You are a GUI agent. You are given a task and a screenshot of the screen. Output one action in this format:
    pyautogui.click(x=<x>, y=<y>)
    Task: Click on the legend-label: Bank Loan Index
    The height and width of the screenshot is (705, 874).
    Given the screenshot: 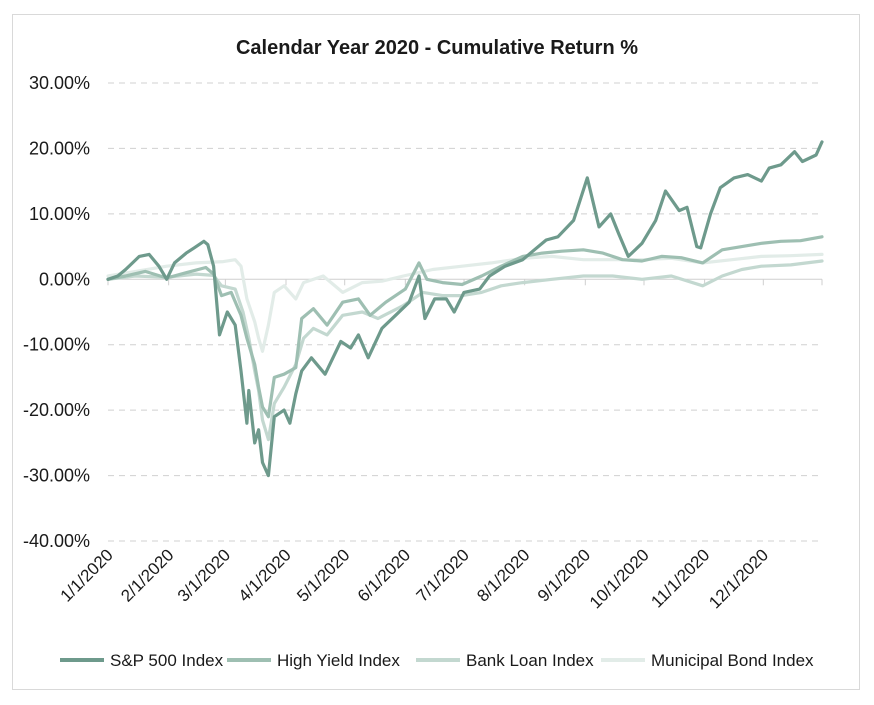 What is the action you would take?
    pyautogui.click(x=530, y=660)
    